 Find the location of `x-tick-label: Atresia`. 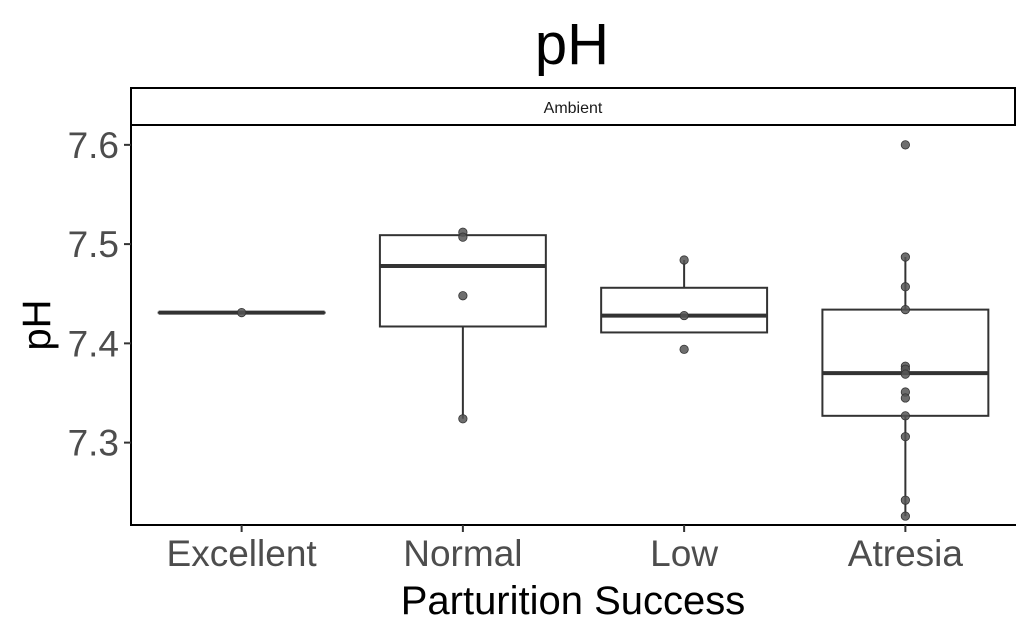

x-tick-label: Atresia is located at coordinates (906, 553).